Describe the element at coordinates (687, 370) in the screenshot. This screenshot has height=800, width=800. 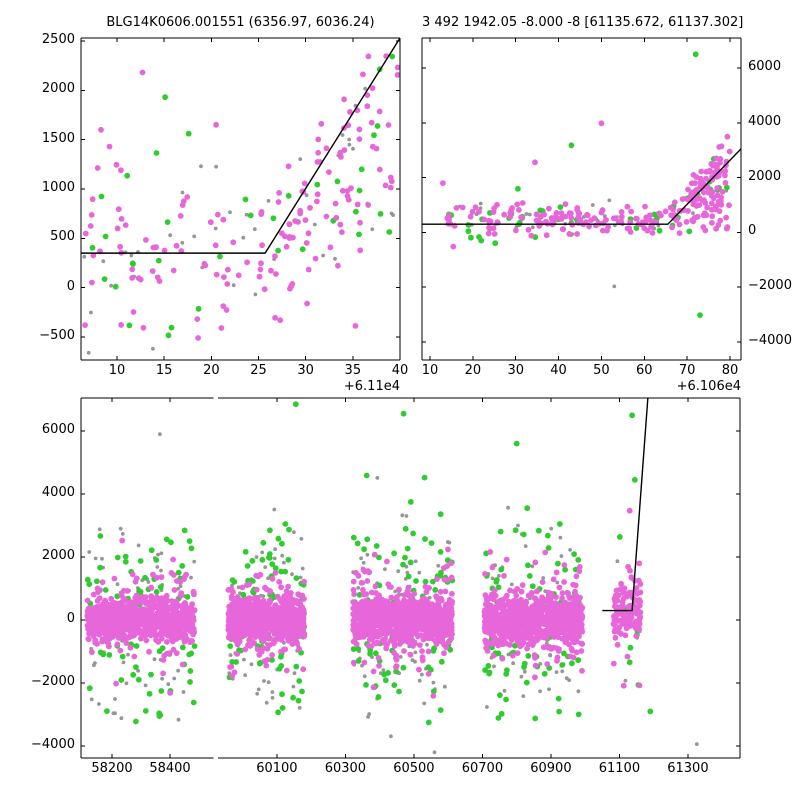
I see `x-tick-label: 70` at that location.